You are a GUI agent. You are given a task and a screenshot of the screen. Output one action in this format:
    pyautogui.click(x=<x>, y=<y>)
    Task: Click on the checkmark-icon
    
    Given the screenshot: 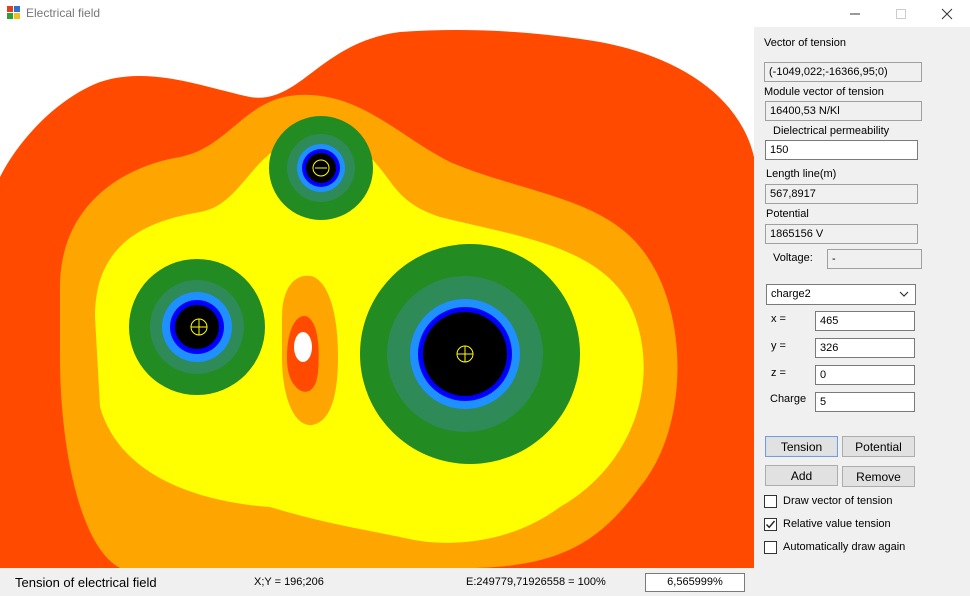 What is the action you would take?
    pyautogui.click(x=770, y=524)
    